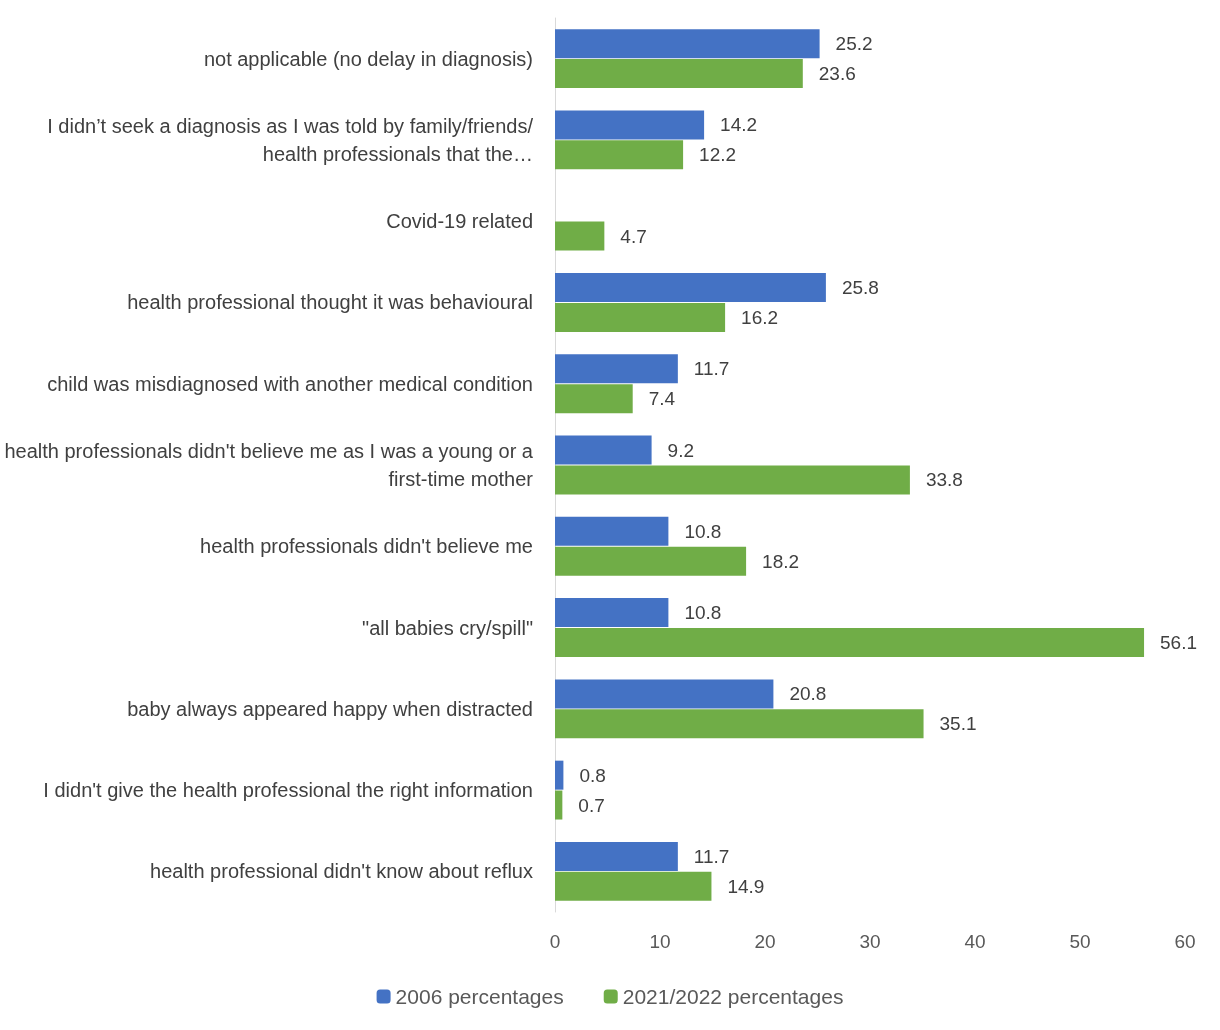 The width and height of the screenshot is (1220, 1030). Describe the element at coordinates (765, 941) in the screenshot. I see `x-tick-label: 20` at that location.